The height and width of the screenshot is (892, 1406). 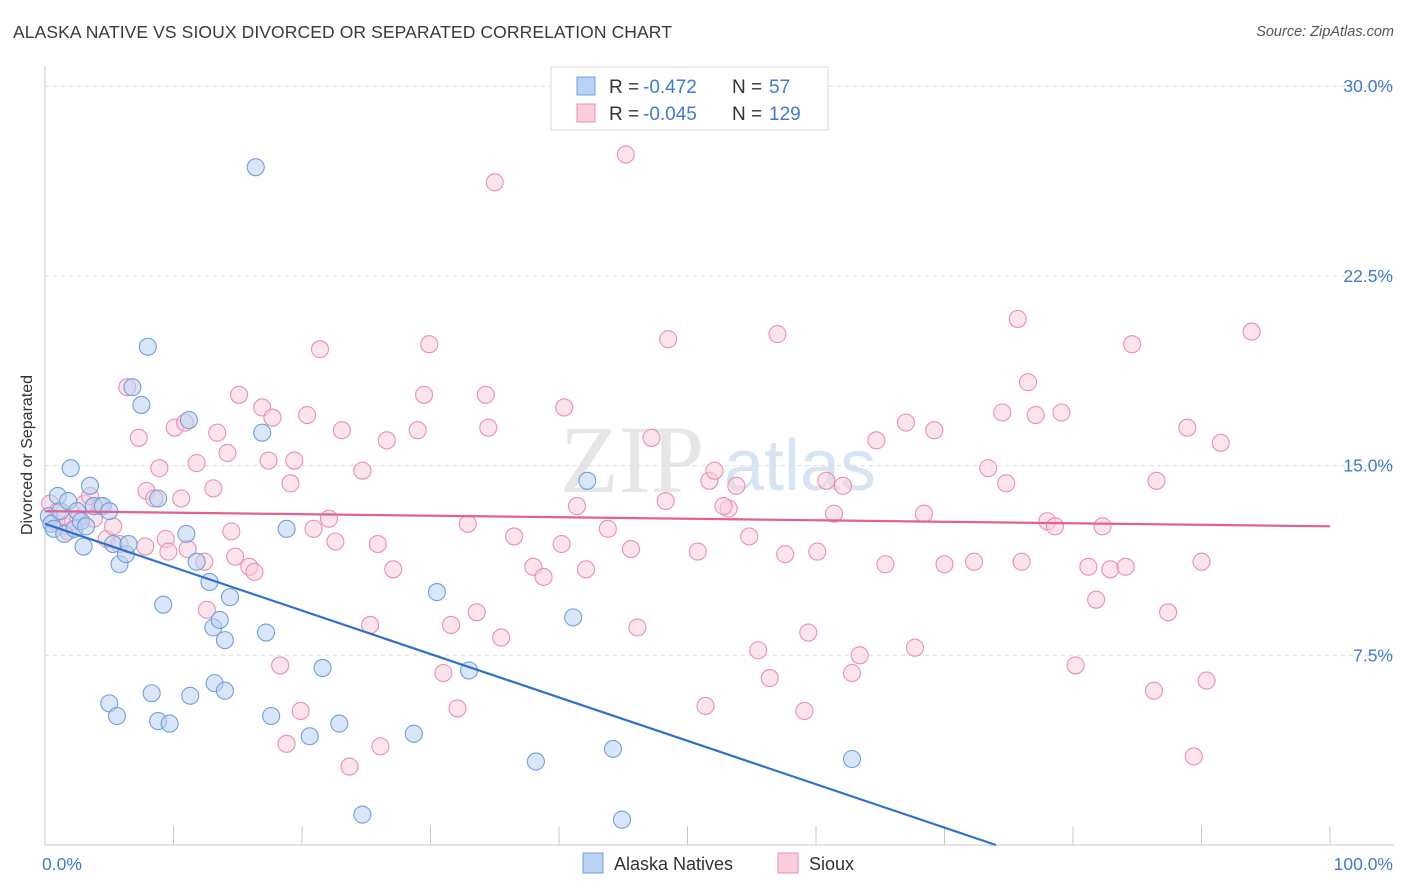 I want to click on y-tick-label: 30.0%, so click(x=1368, y=86).